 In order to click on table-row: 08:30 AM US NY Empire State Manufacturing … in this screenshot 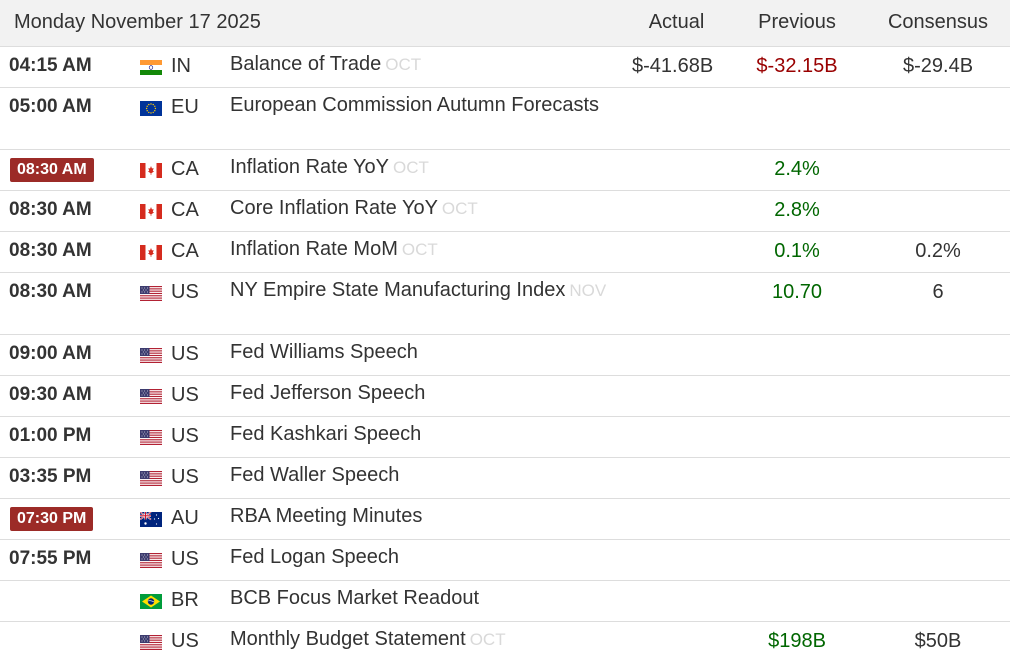, I will do `click(505, 303)`.